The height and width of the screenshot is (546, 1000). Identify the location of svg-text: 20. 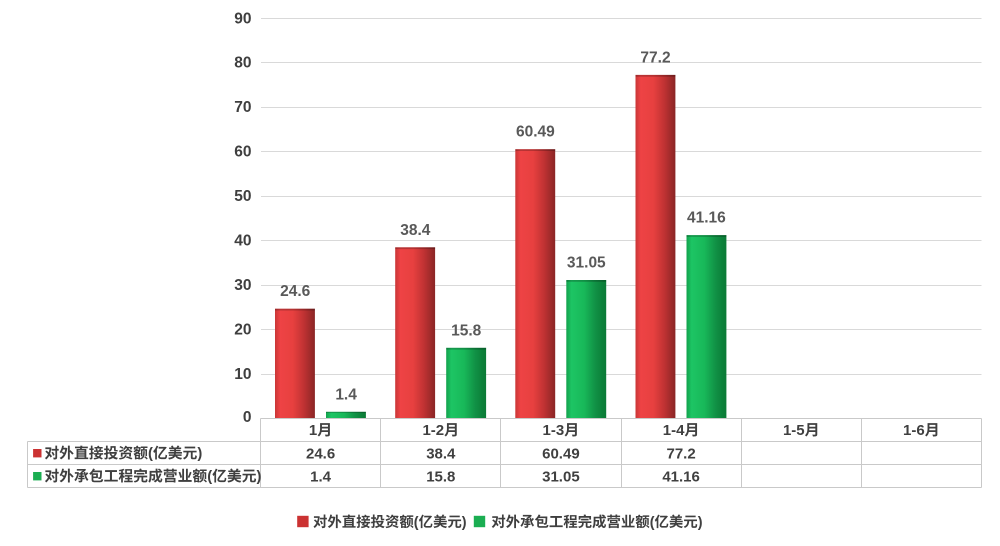
(242, 329).